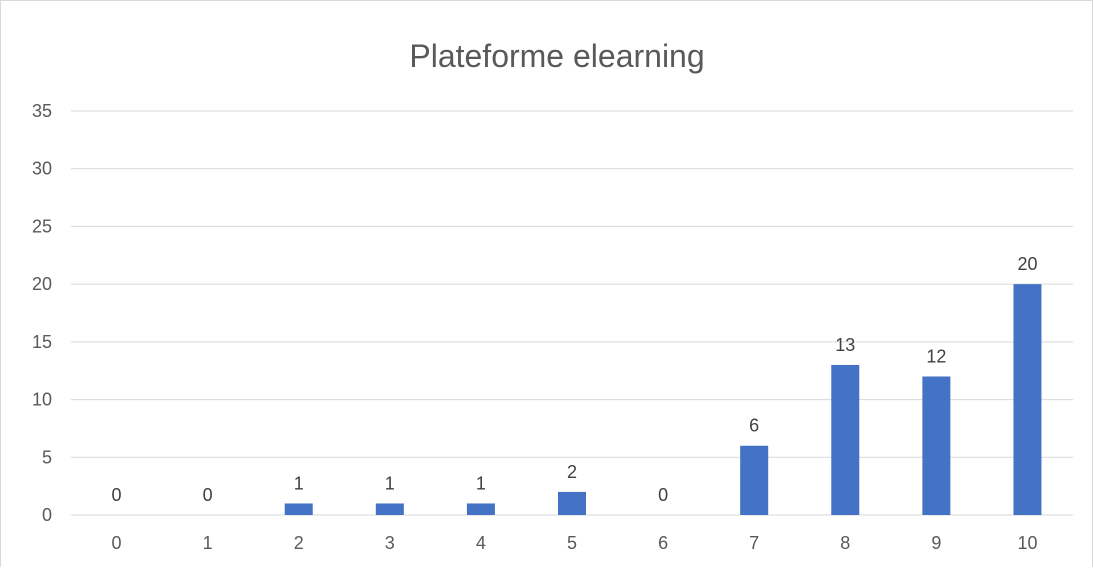  I want to click on x-tick-label-1: 1, so click(208, 543).